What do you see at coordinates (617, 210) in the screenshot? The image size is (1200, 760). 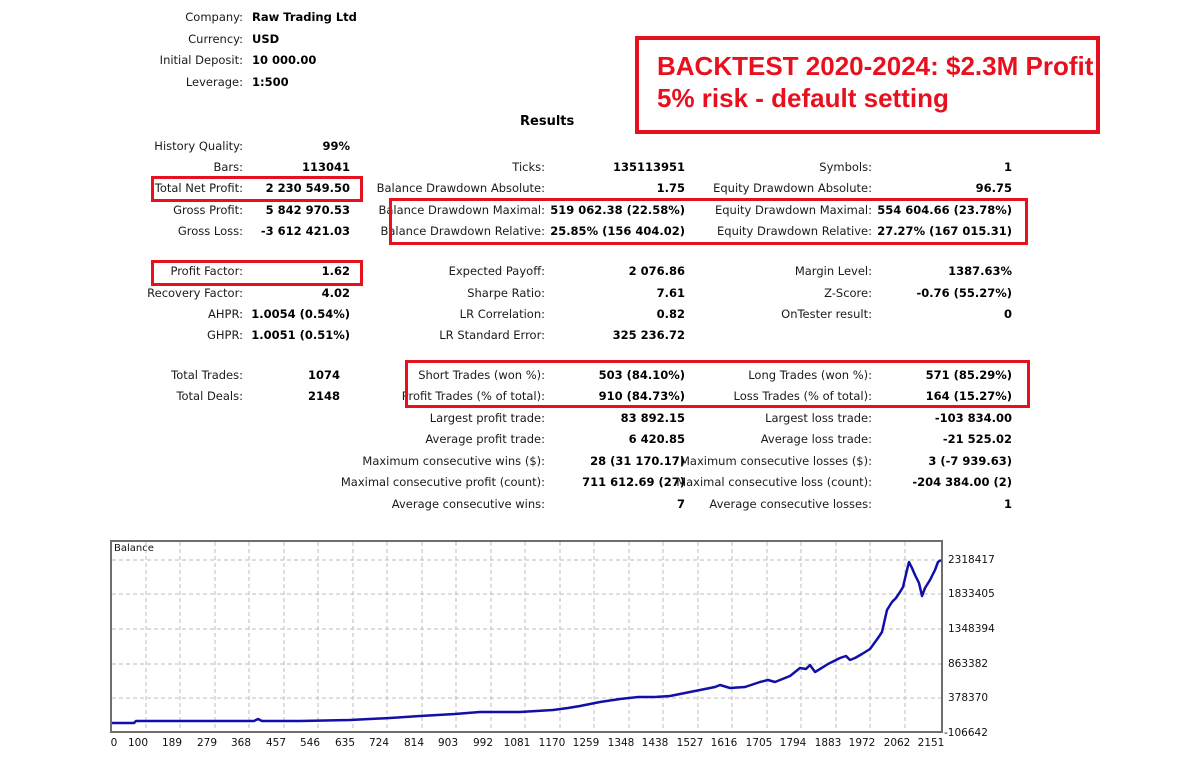 I see `stat-value: 519 062.38 (22.58%)` at bounding box center [617, 210].